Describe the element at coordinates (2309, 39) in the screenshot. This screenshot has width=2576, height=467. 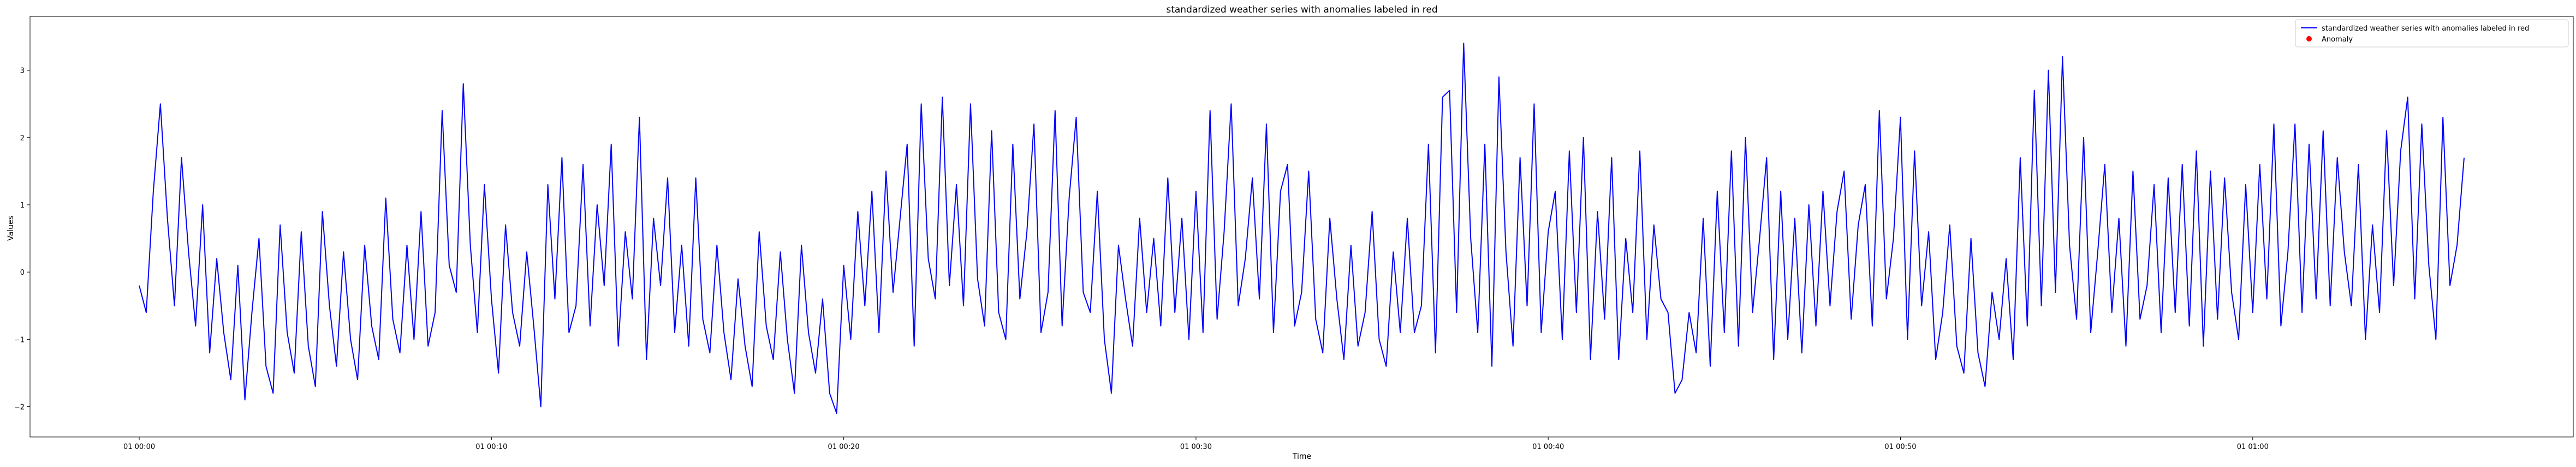
I see `legend-anomaly-dot` at that location.